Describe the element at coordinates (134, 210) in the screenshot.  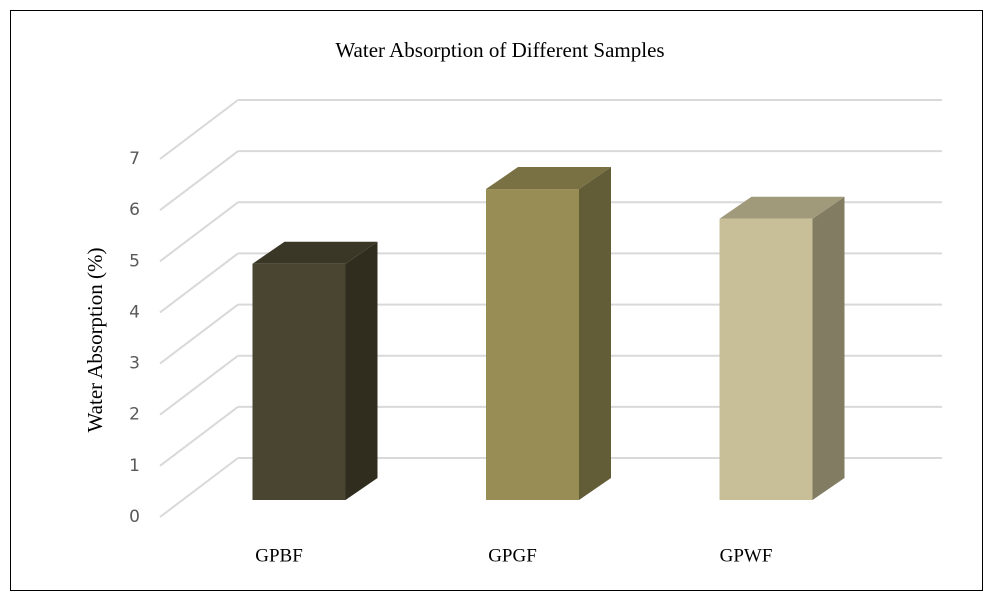
I see `y-tick-label: 6` at that location.